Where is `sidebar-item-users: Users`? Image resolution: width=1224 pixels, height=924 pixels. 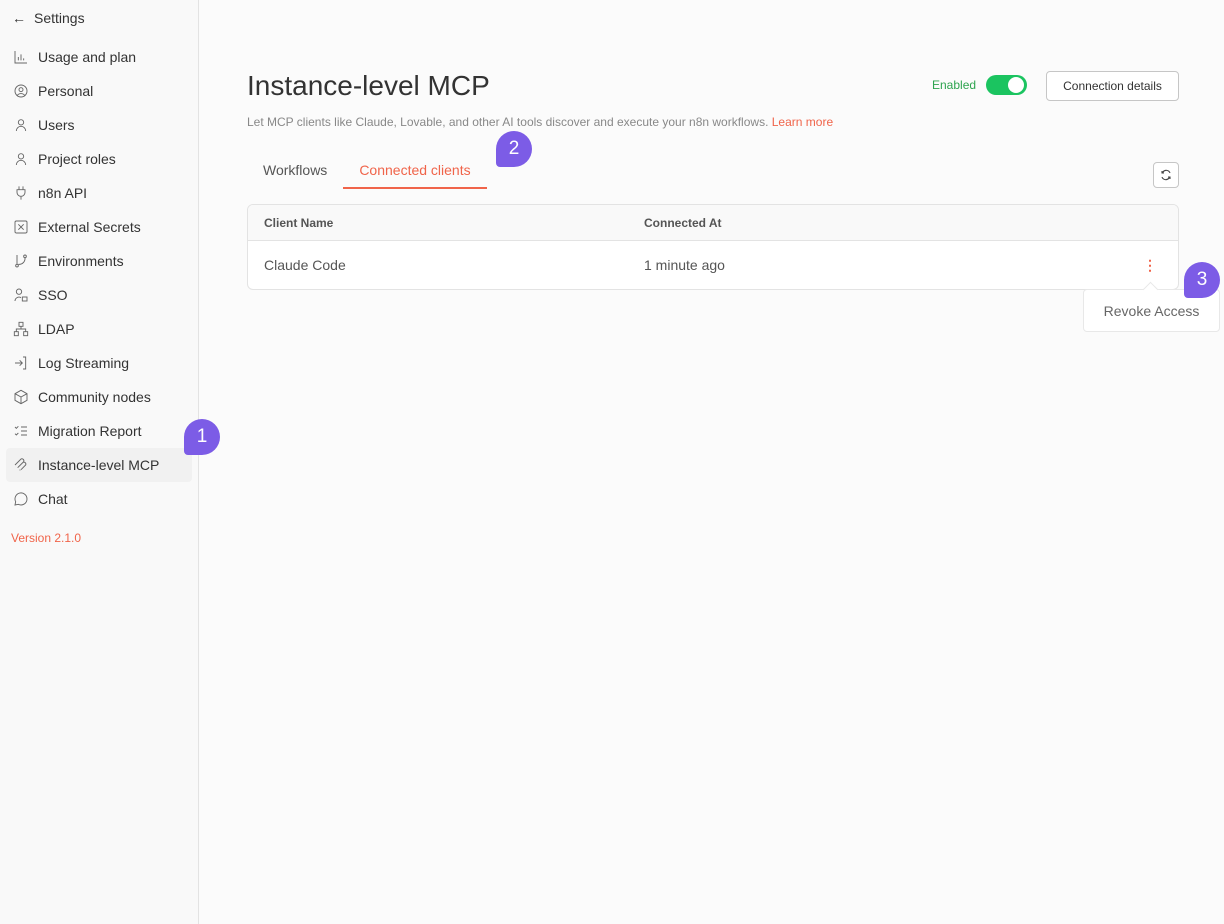 sidebar-item-users: Users is located at coordinates (99, 125).